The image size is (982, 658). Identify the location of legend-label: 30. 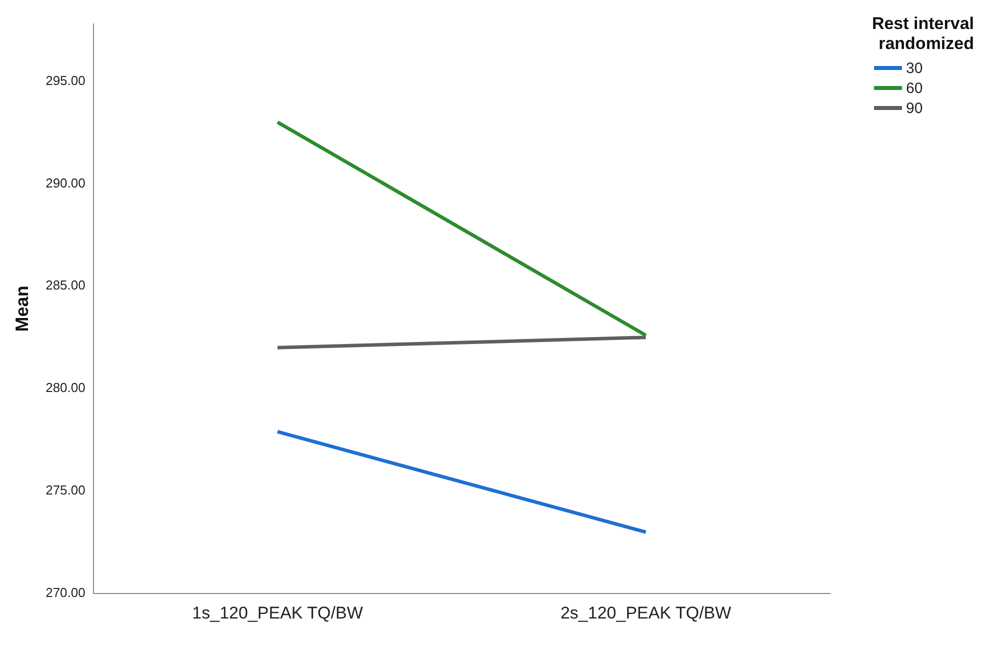
(914, 68).